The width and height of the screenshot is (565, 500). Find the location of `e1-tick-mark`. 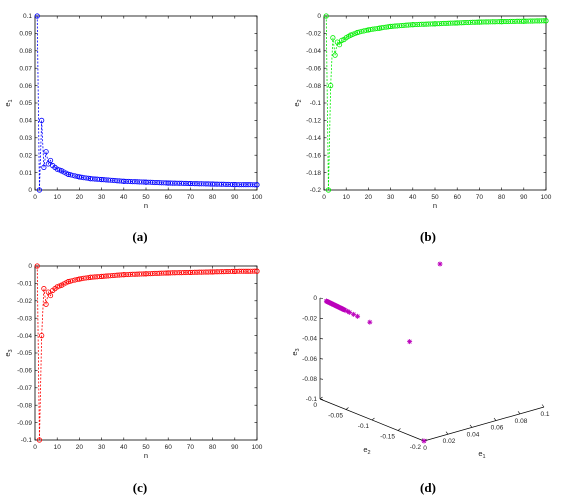

e1-tick-mark is located at coordinates (519, 412).